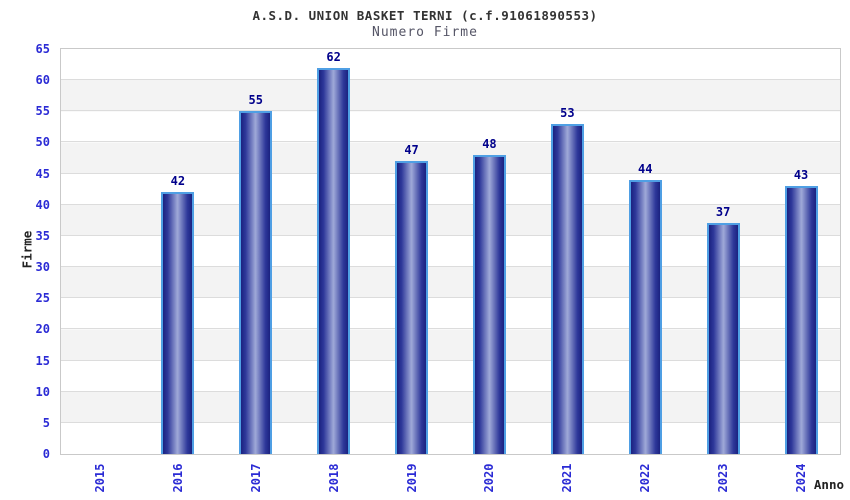 This screenshot has width=850, height=500. Describe the element at coordinates (46, 422) in the screenshot. I see `y-tick-5: 5` at that location.